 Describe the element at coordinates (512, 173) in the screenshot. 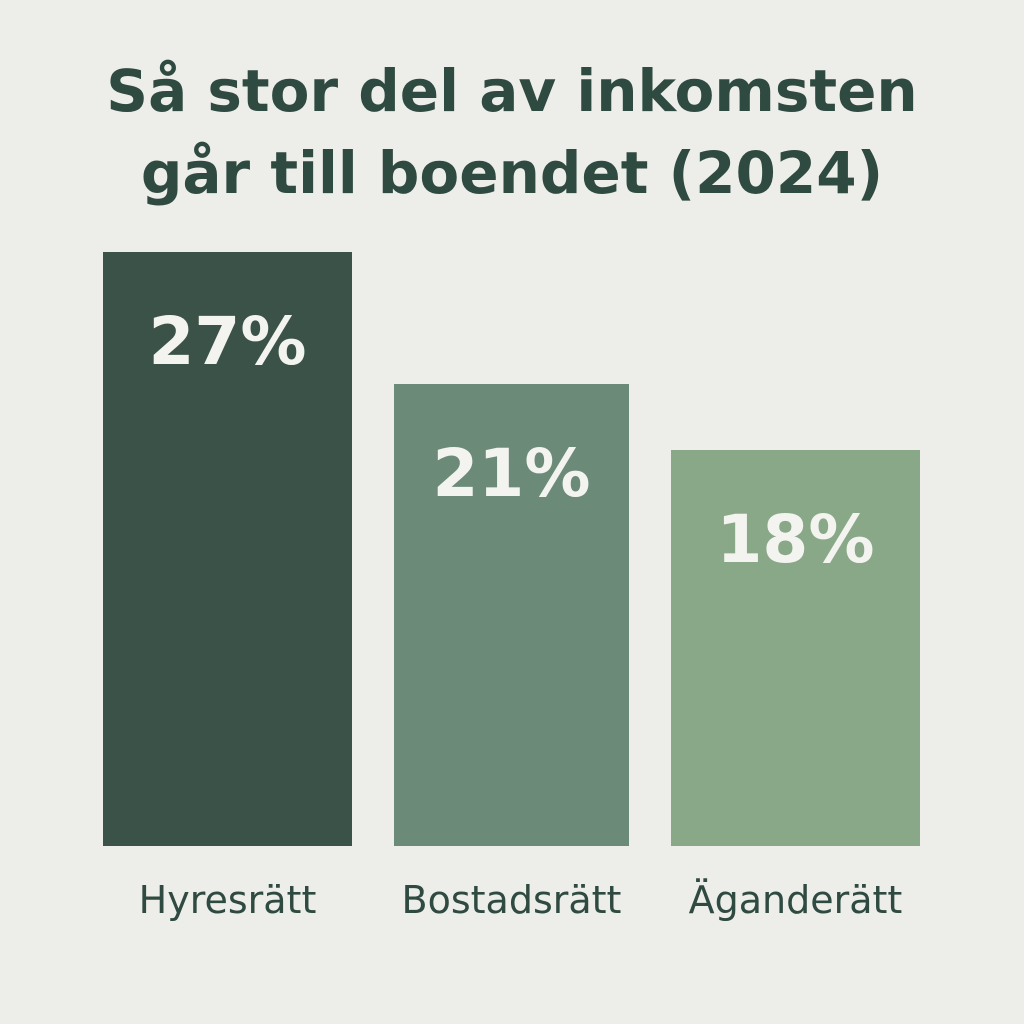

I see `chart-title-line-2: går till boendet (2024)` at that location.